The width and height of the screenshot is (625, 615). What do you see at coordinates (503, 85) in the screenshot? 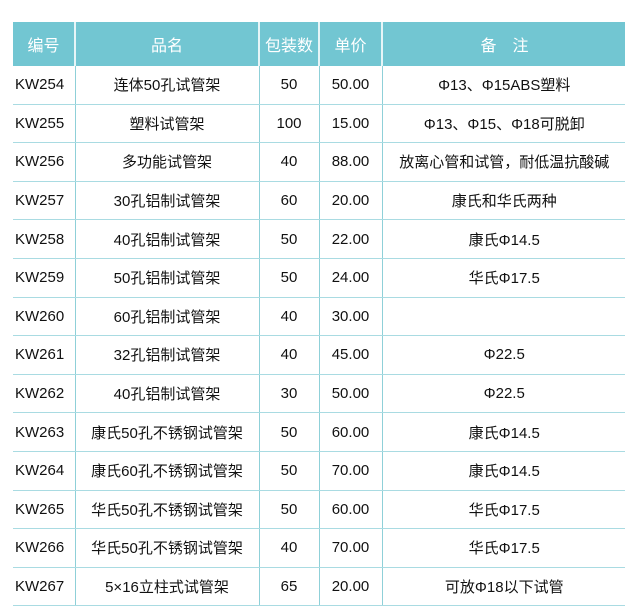
I see `cell-note: Φ13、Φ15ABS塑料` at bounding box center [503, 85].